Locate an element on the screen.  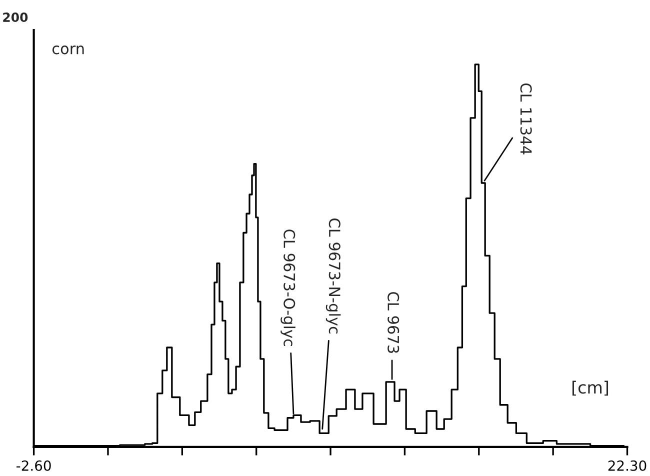
x-axis-title: [cm] is located at coordinates (590, 388).